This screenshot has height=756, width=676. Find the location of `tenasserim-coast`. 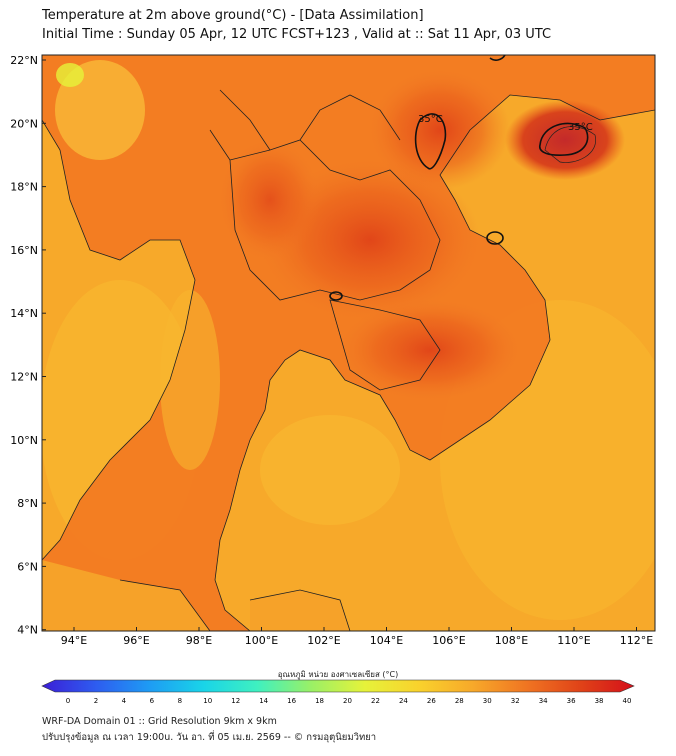

tenasserim-coast is located at coordinates (190, 380).